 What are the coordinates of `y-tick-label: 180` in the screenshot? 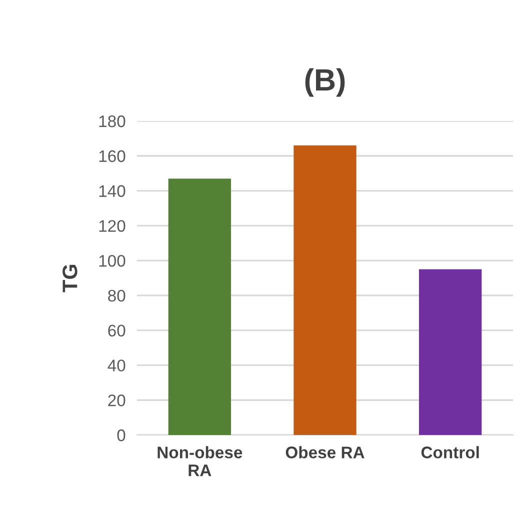 It's located at (112, 121).